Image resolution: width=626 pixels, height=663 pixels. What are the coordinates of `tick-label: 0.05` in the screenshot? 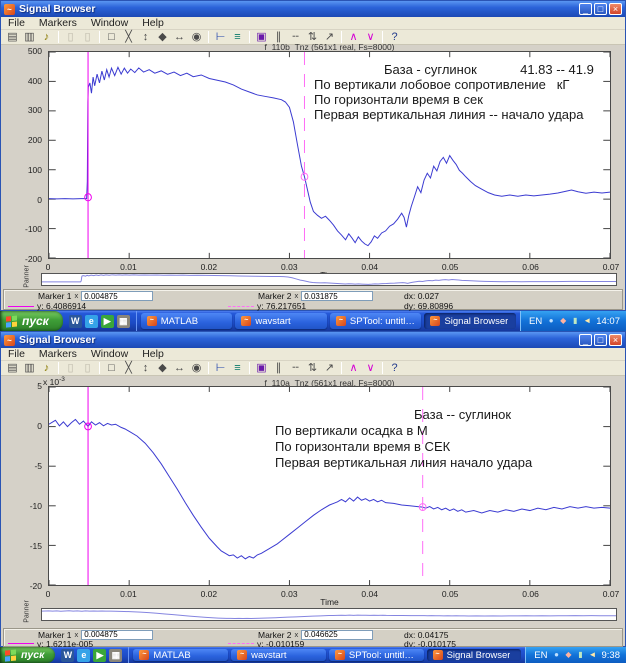 It's located at (450, 594).